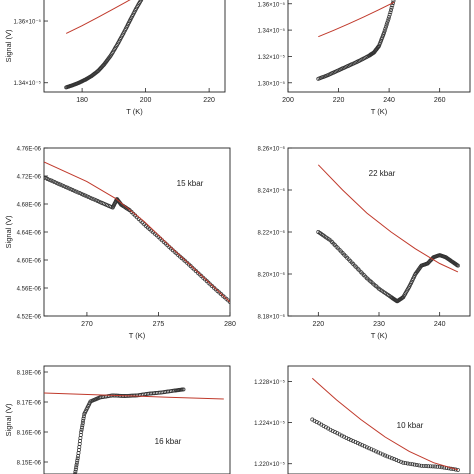 The width and height of the screenshot is (474, 474). What do you see at coordinates (269, 423) in the screenshot?
I see `y-tick-label: 1.224×10⁻⁵` at bounding box center [269, 423].